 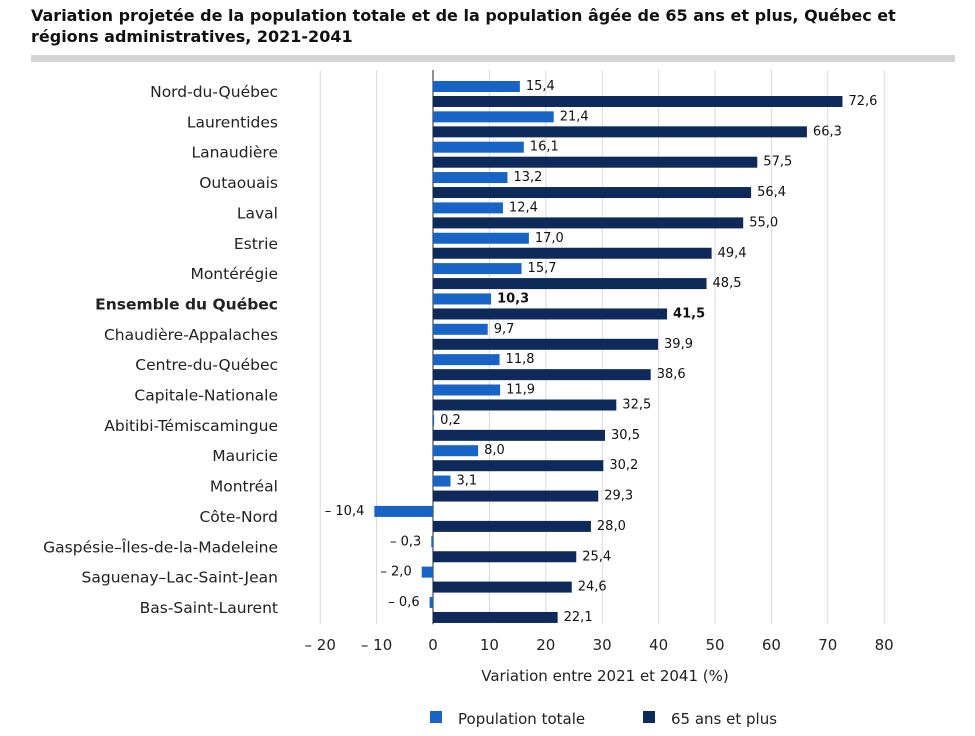 What do you see at coordinates (257, 213) in the screenshot?
I see `category-label: Laval` at bounding box center [257, 213].